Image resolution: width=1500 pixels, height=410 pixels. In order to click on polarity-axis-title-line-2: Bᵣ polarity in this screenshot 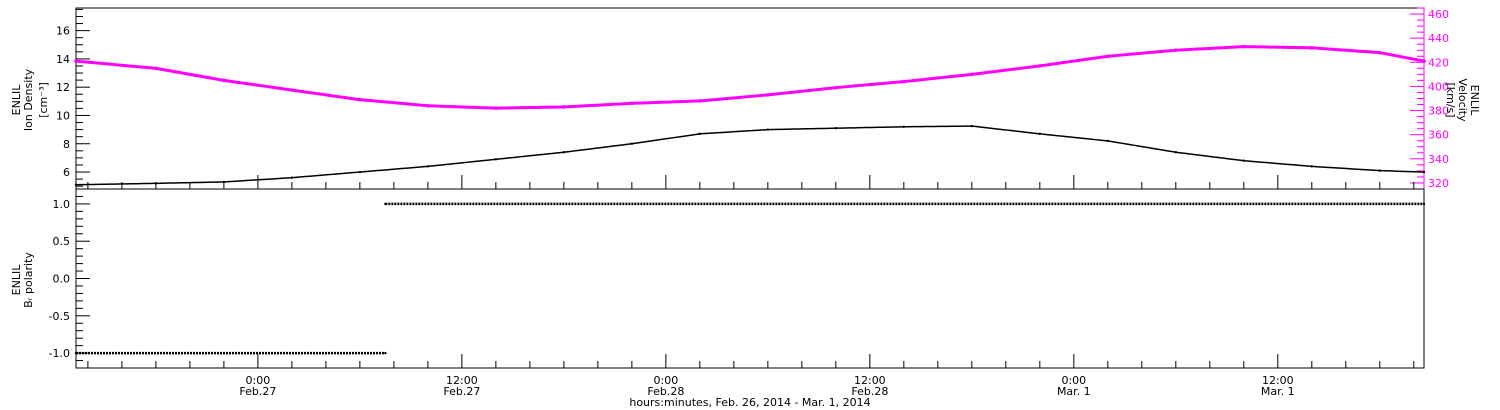, I will do `click(28, 280)`.